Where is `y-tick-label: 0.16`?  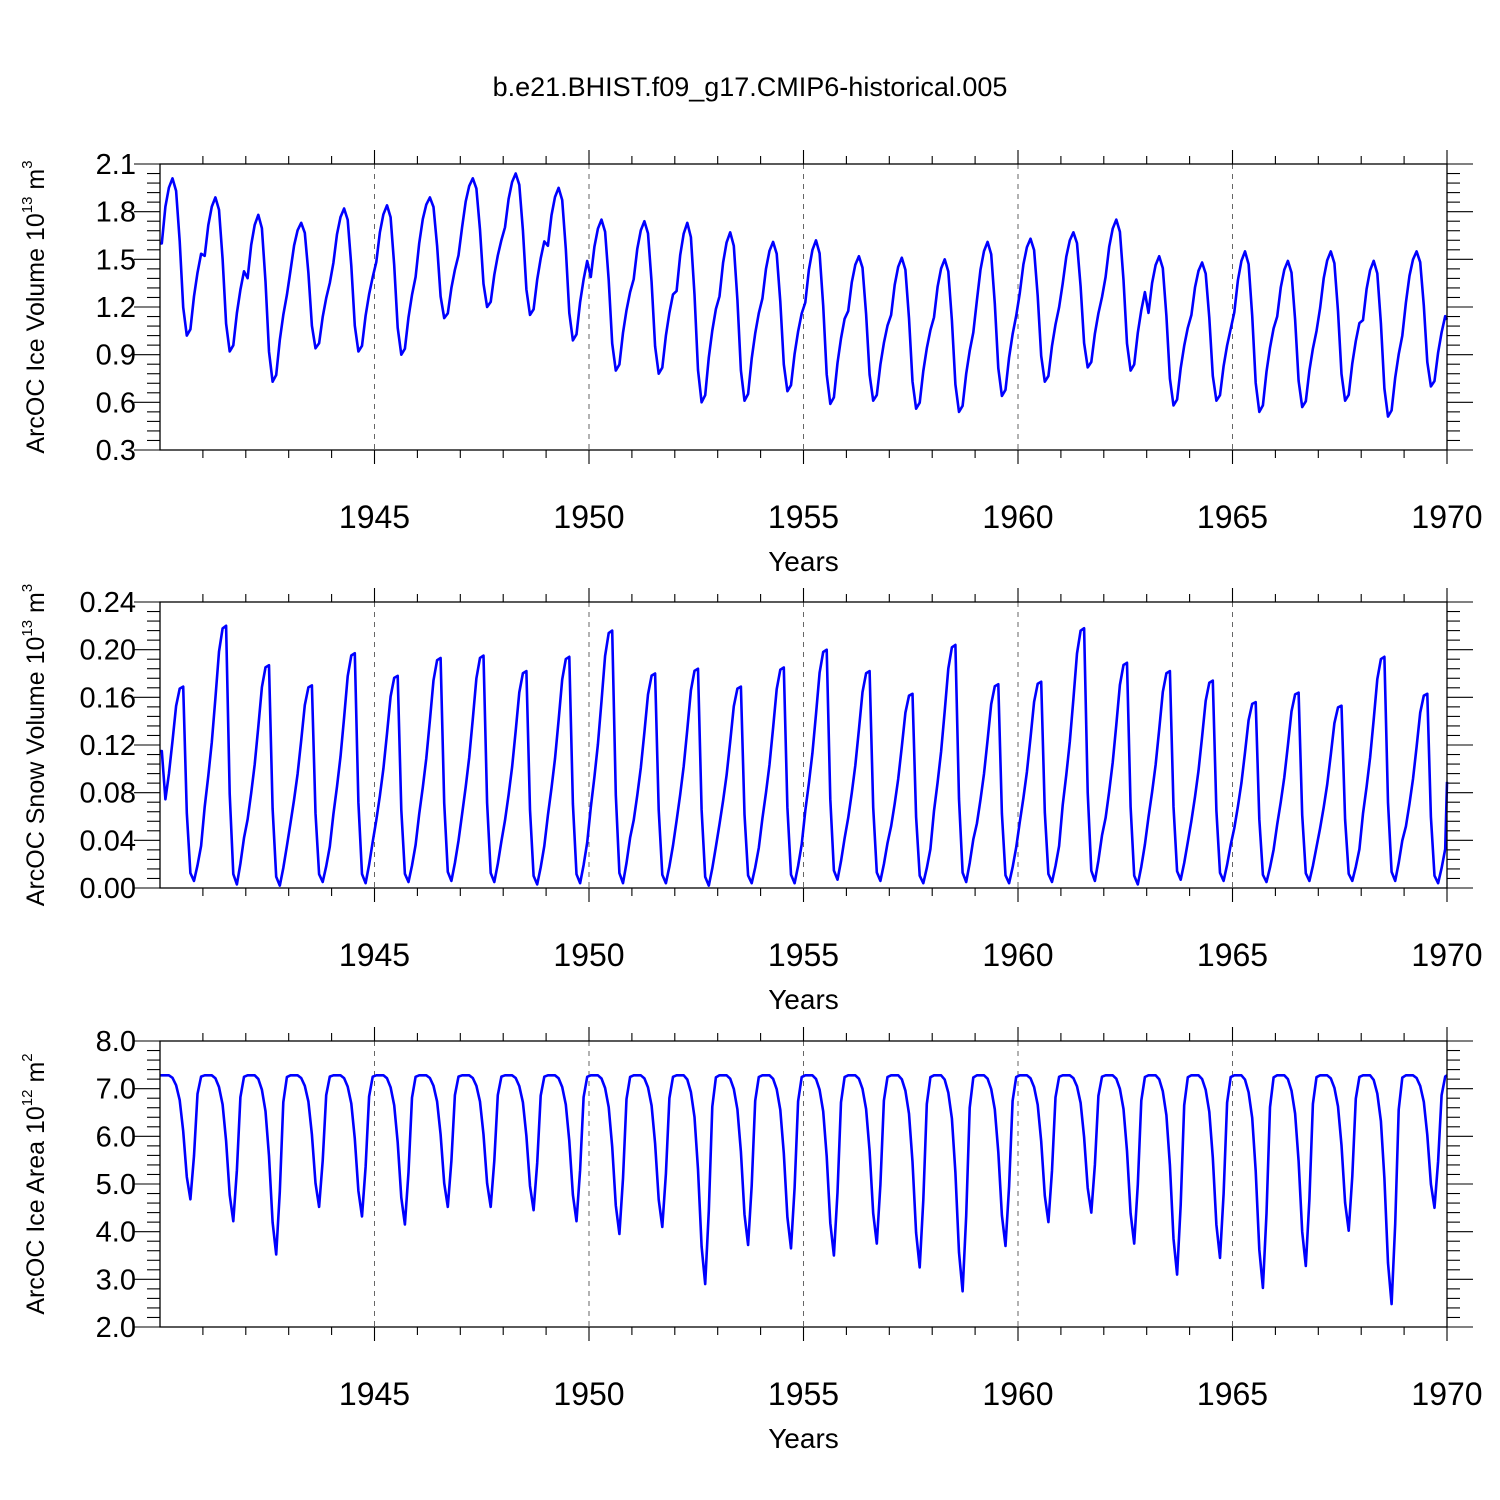
y-tick-label: 0.16 is located at coordinates (108, 698).